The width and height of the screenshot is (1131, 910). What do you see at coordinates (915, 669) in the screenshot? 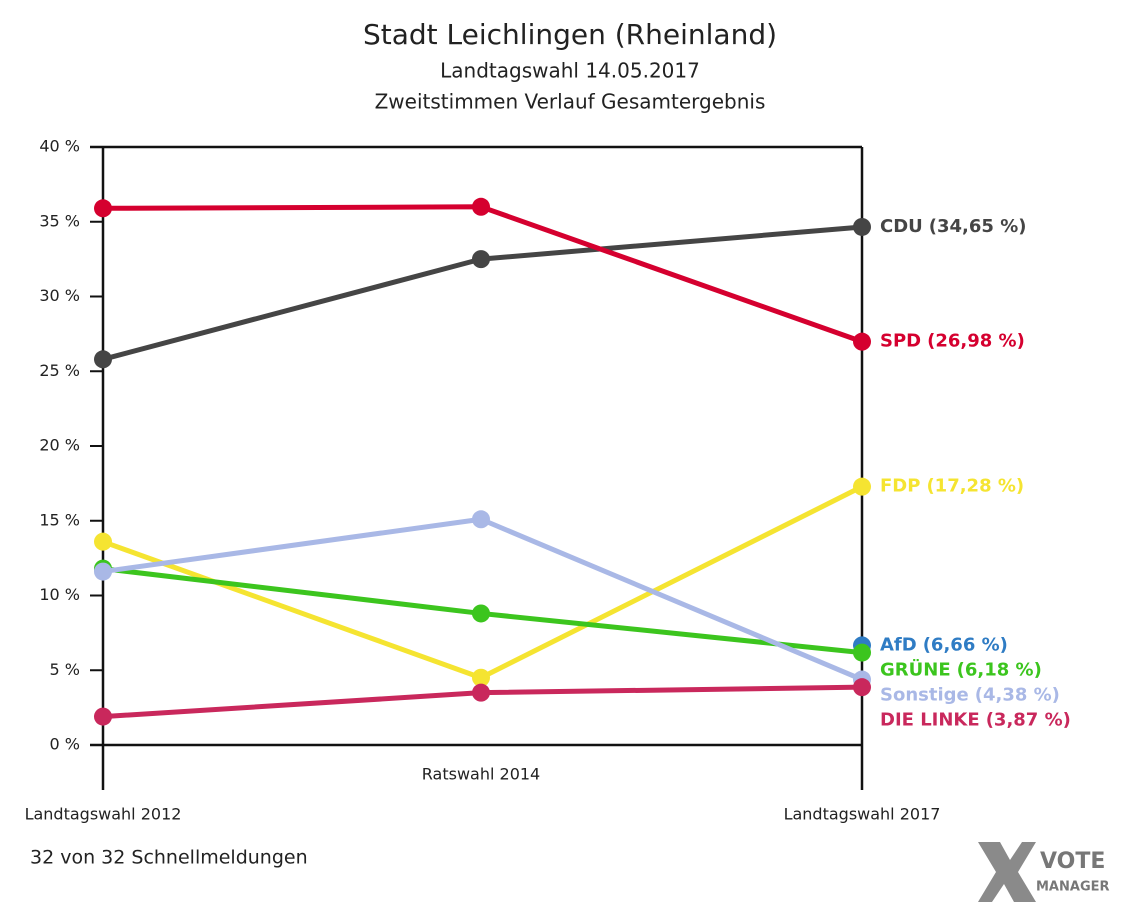
I see `series-name: GRÜNE` at bounding box center [915, 669].